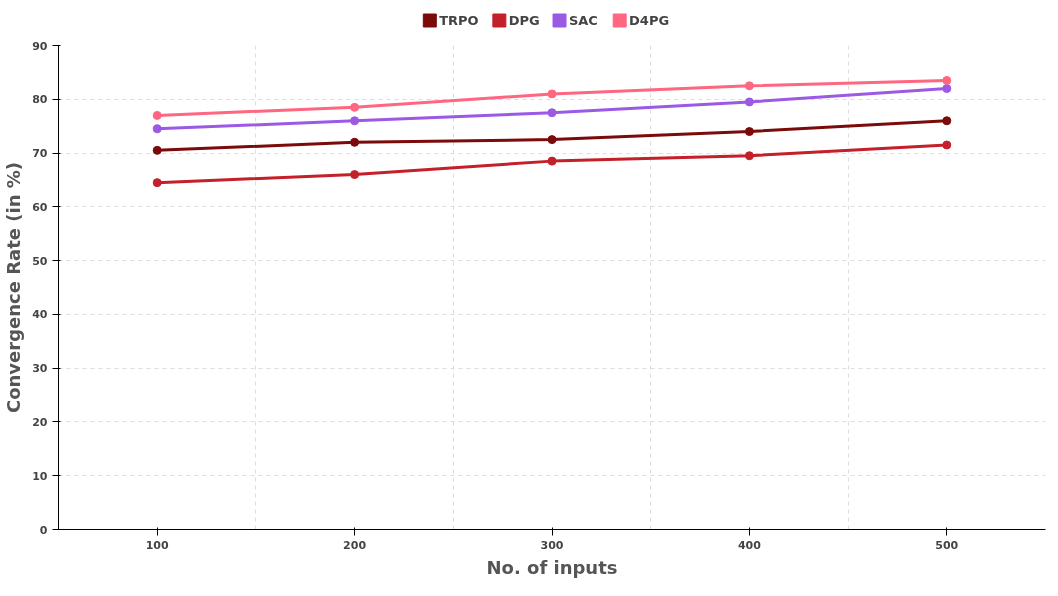 This screenshot has height=596, width=1058. I want to click on y-tick-label: 50, so click(40, 261).